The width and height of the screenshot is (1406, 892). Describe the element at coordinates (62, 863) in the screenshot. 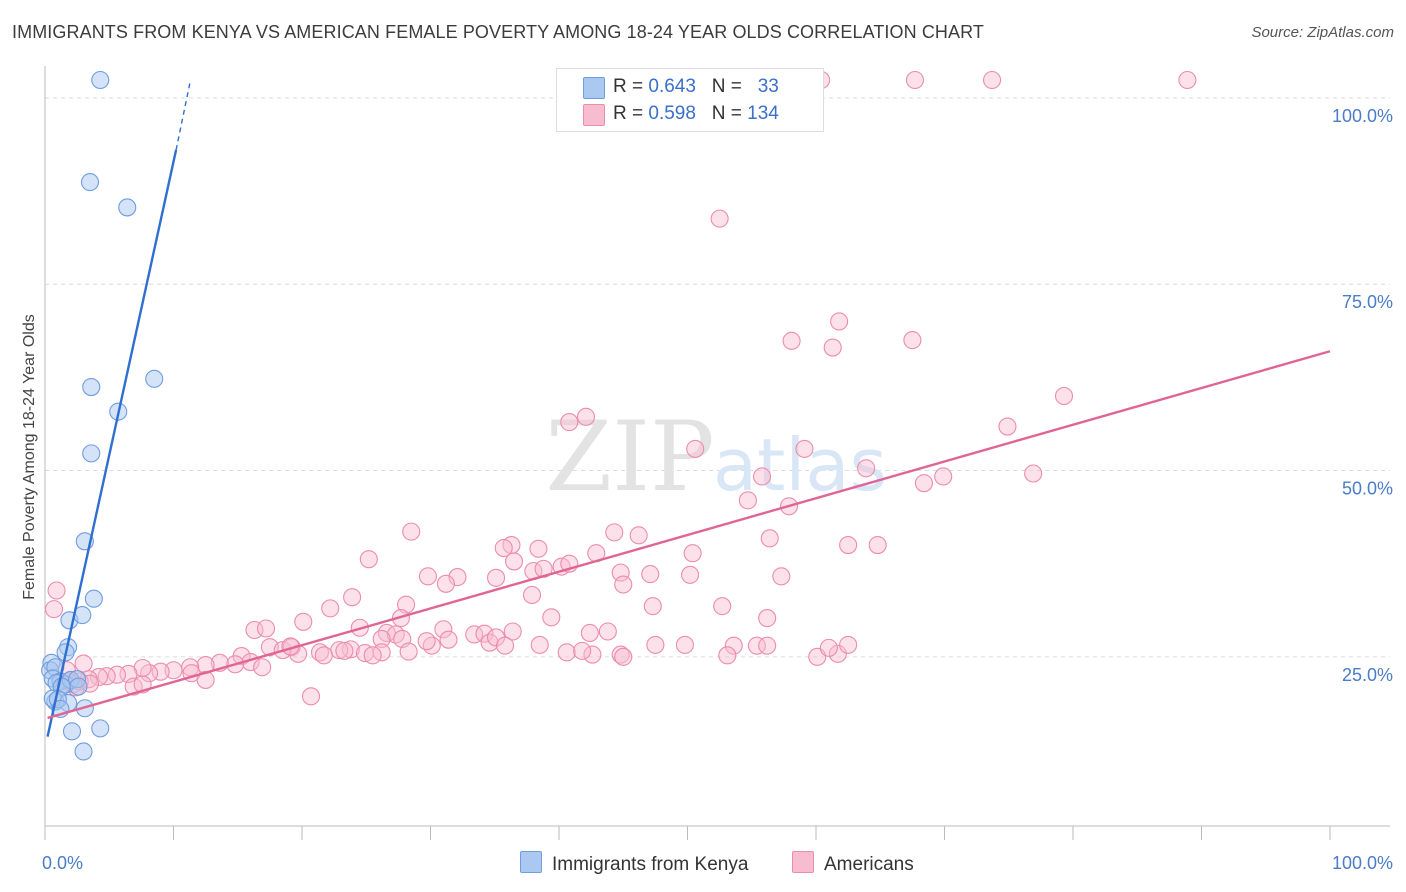

I see `x-tick-label: 0.0%` at that location.